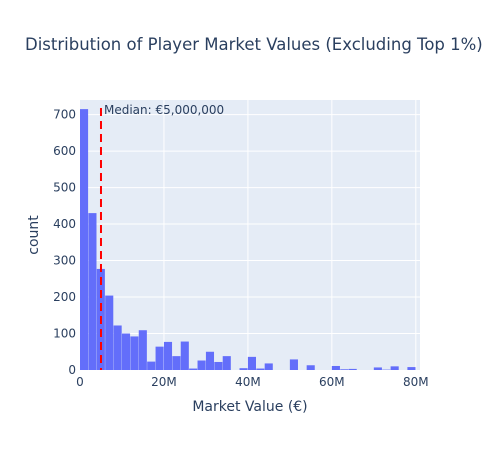  Describe the element at coordinates (248, 382) in the screenshot. I see `x-tick-label: 40M` at that location.